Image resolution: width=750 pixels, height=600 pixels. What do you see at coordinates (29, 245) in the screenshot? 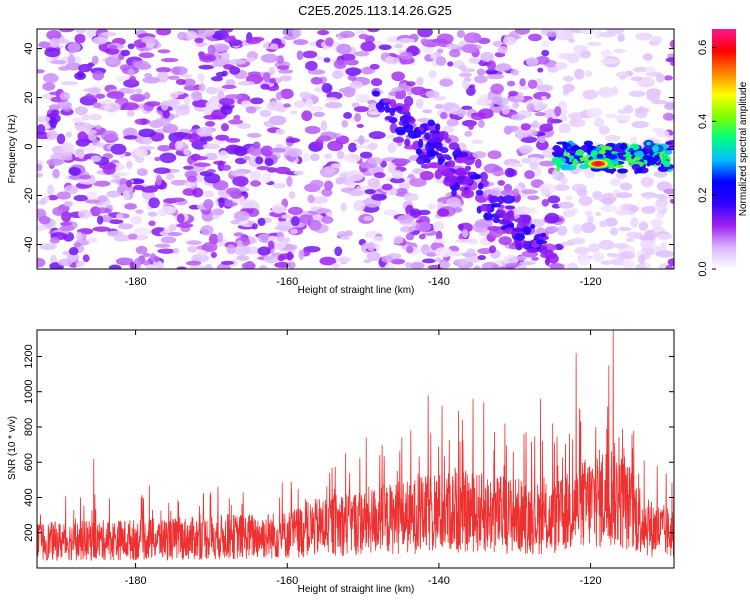
I see `spectrogram-y-tick-label: -40` at bounding box center [29, 245].